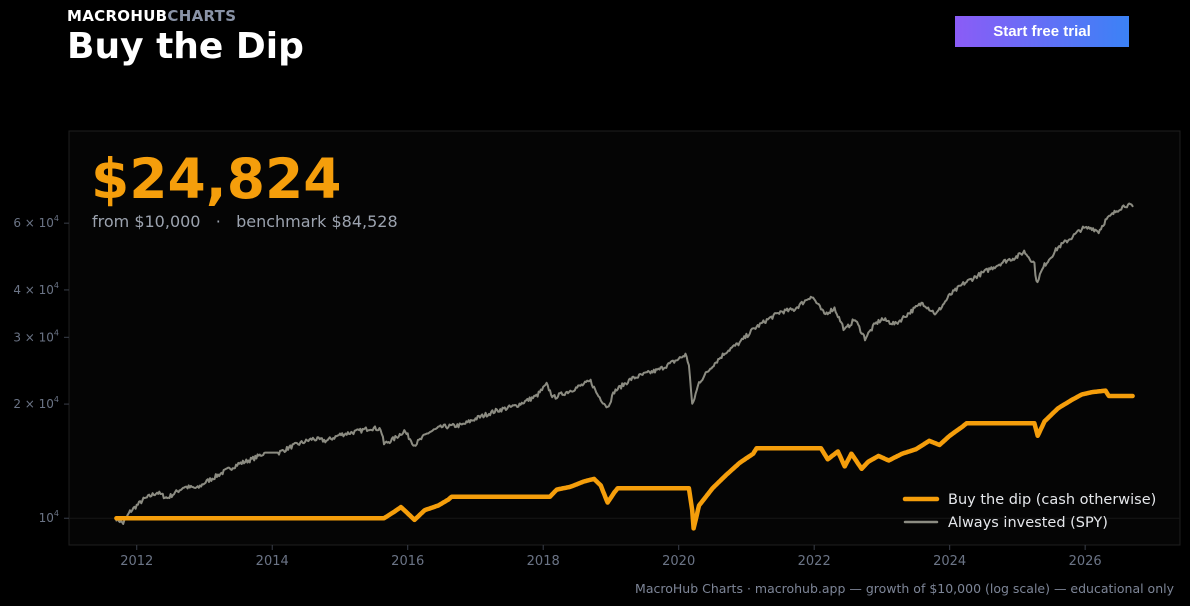  I want to click on x-tick-label-2018: 2018, so click(543, 561).